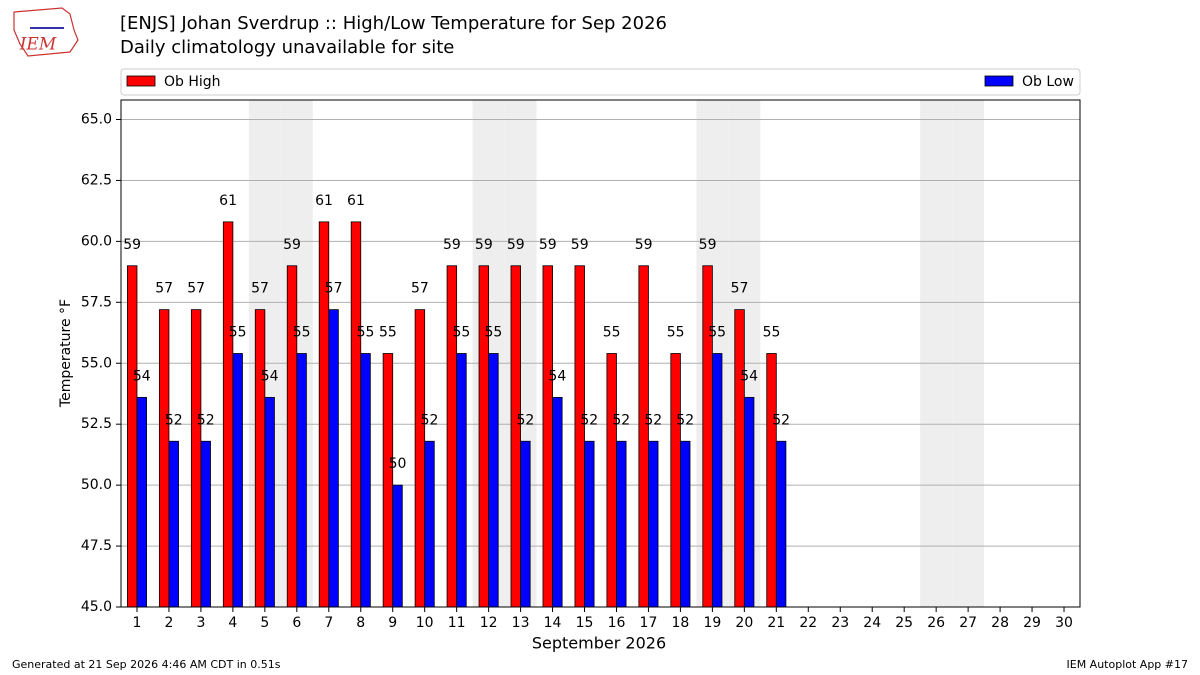  I want to click on x-tick-label: 18, so click(681, 623).